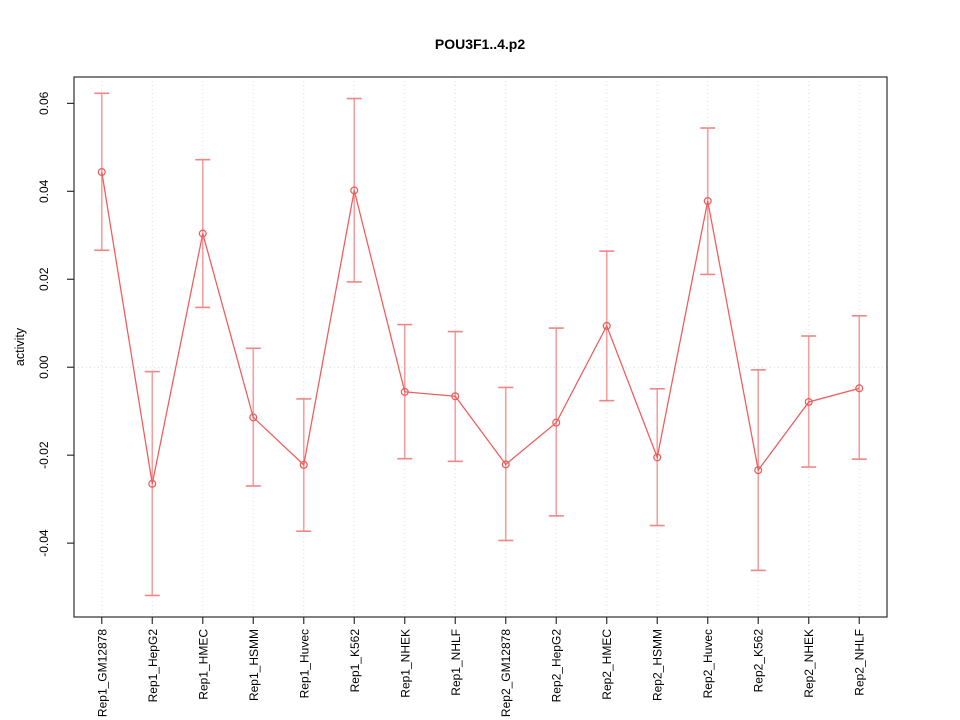 This screenshot has height=720, width=960. What do you see at coordinates (557, 666) in the screenshot?
I see `x-tick-label: Rep2_HepG2` at bounding box center [557, 666].